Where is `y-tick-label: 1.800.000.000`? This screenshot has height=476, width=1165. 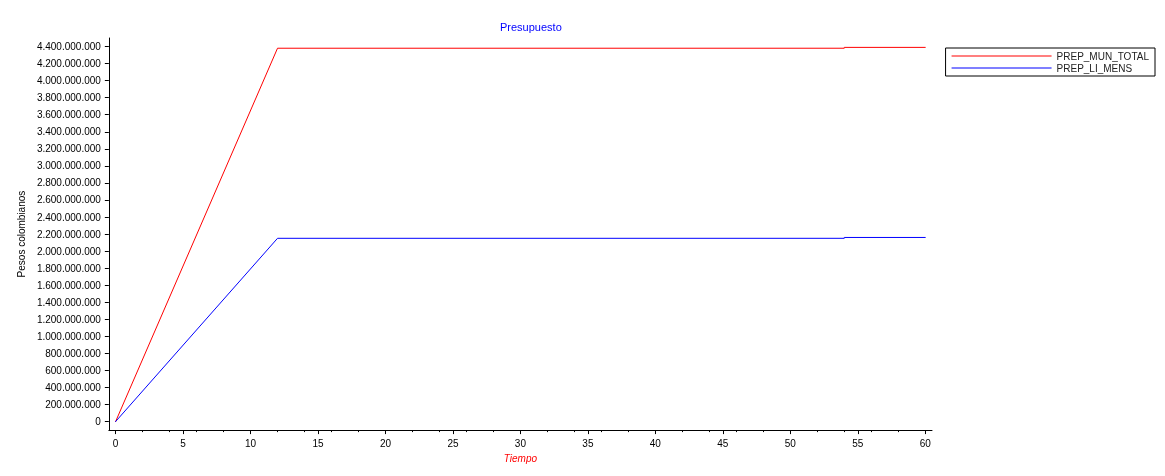 y-tick-label: 1.800.000.000 is located at coordinates (69, 268).